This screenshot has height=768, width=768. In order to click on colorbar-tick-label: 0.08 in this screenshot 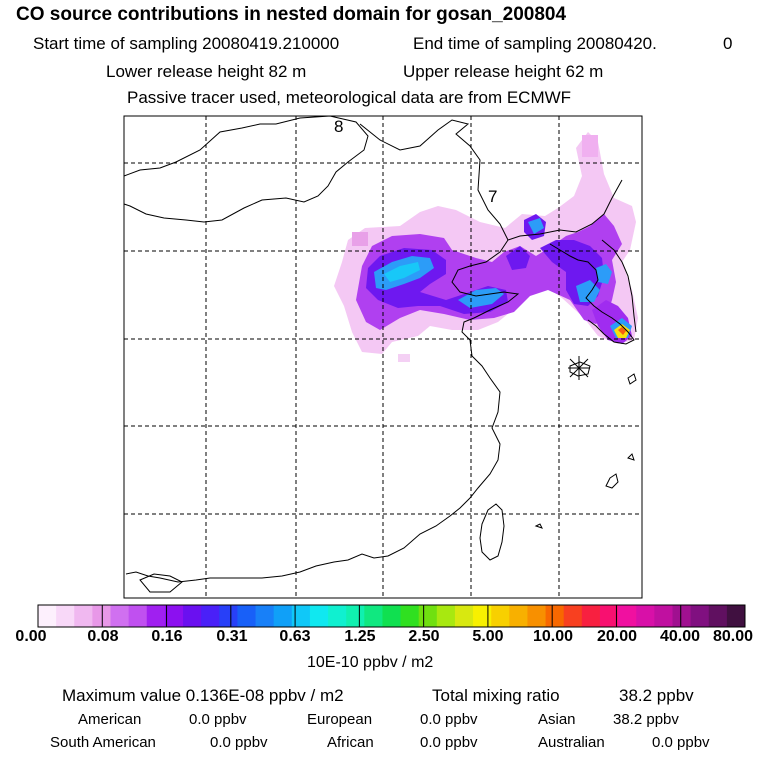, I will do `click(103, 636)`.